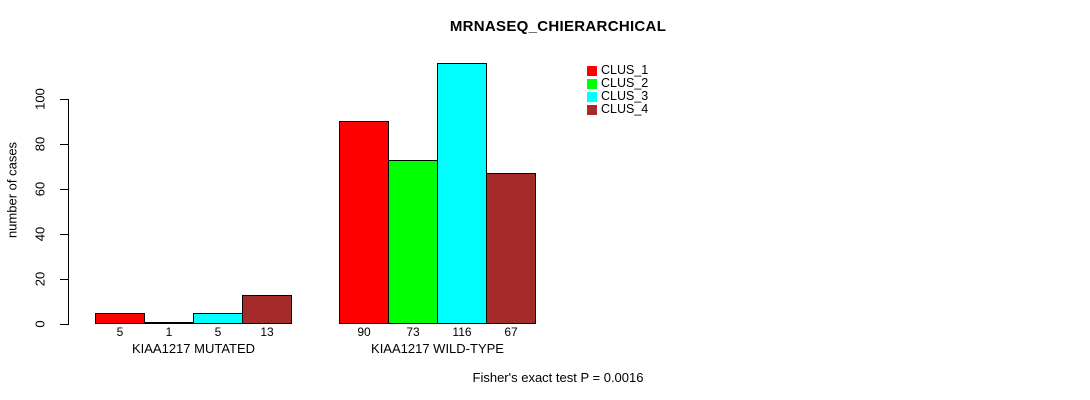 Image resolution: width=1090 pixels, height=400 pixels. I want to click on legend-item-clus_4: CLUS_4, so click(617, 109).